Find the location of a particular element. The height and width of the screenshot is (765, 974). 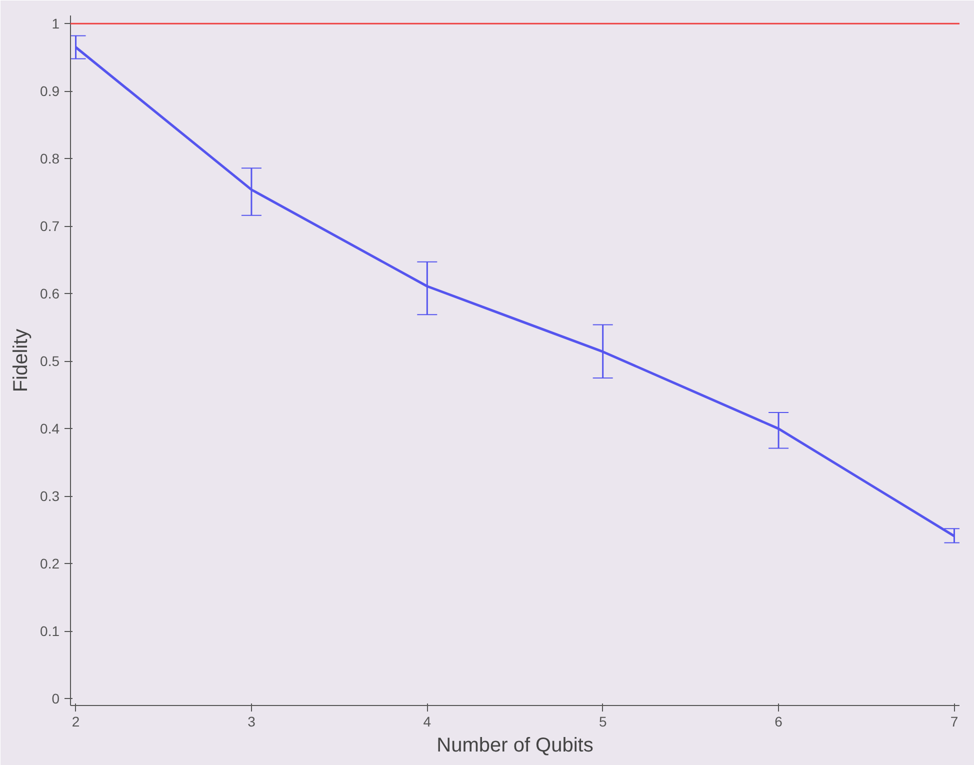

y-tick-label: 0.4 is located at coordinates (50, 428).